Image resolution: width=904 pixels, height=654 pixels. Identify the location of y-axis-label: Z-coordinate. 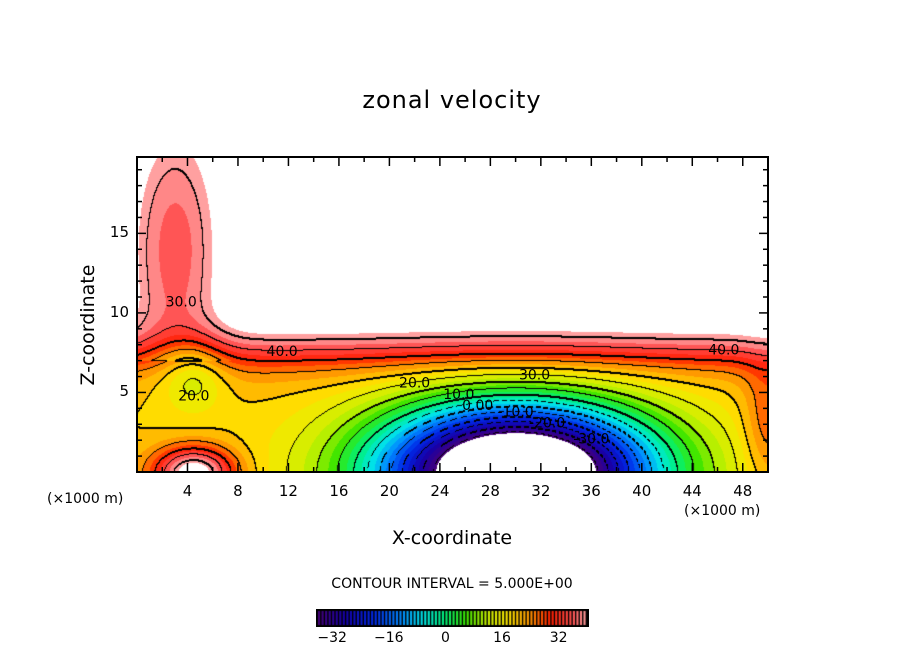
(88, 325).